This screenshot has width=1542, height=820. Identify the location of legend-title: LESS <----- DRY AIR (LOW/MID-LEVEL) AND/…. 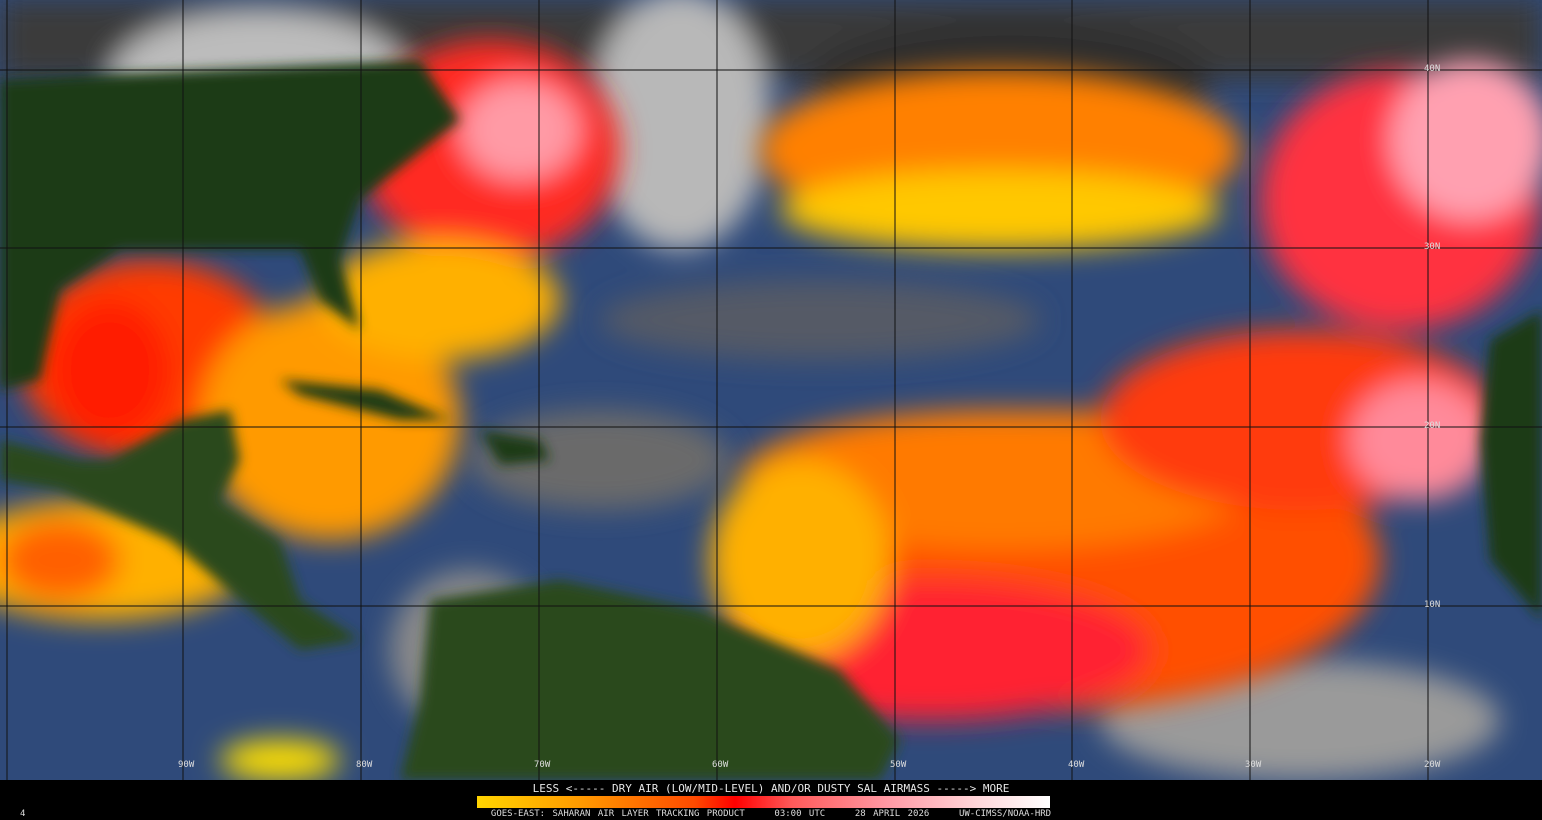
(771, 788).